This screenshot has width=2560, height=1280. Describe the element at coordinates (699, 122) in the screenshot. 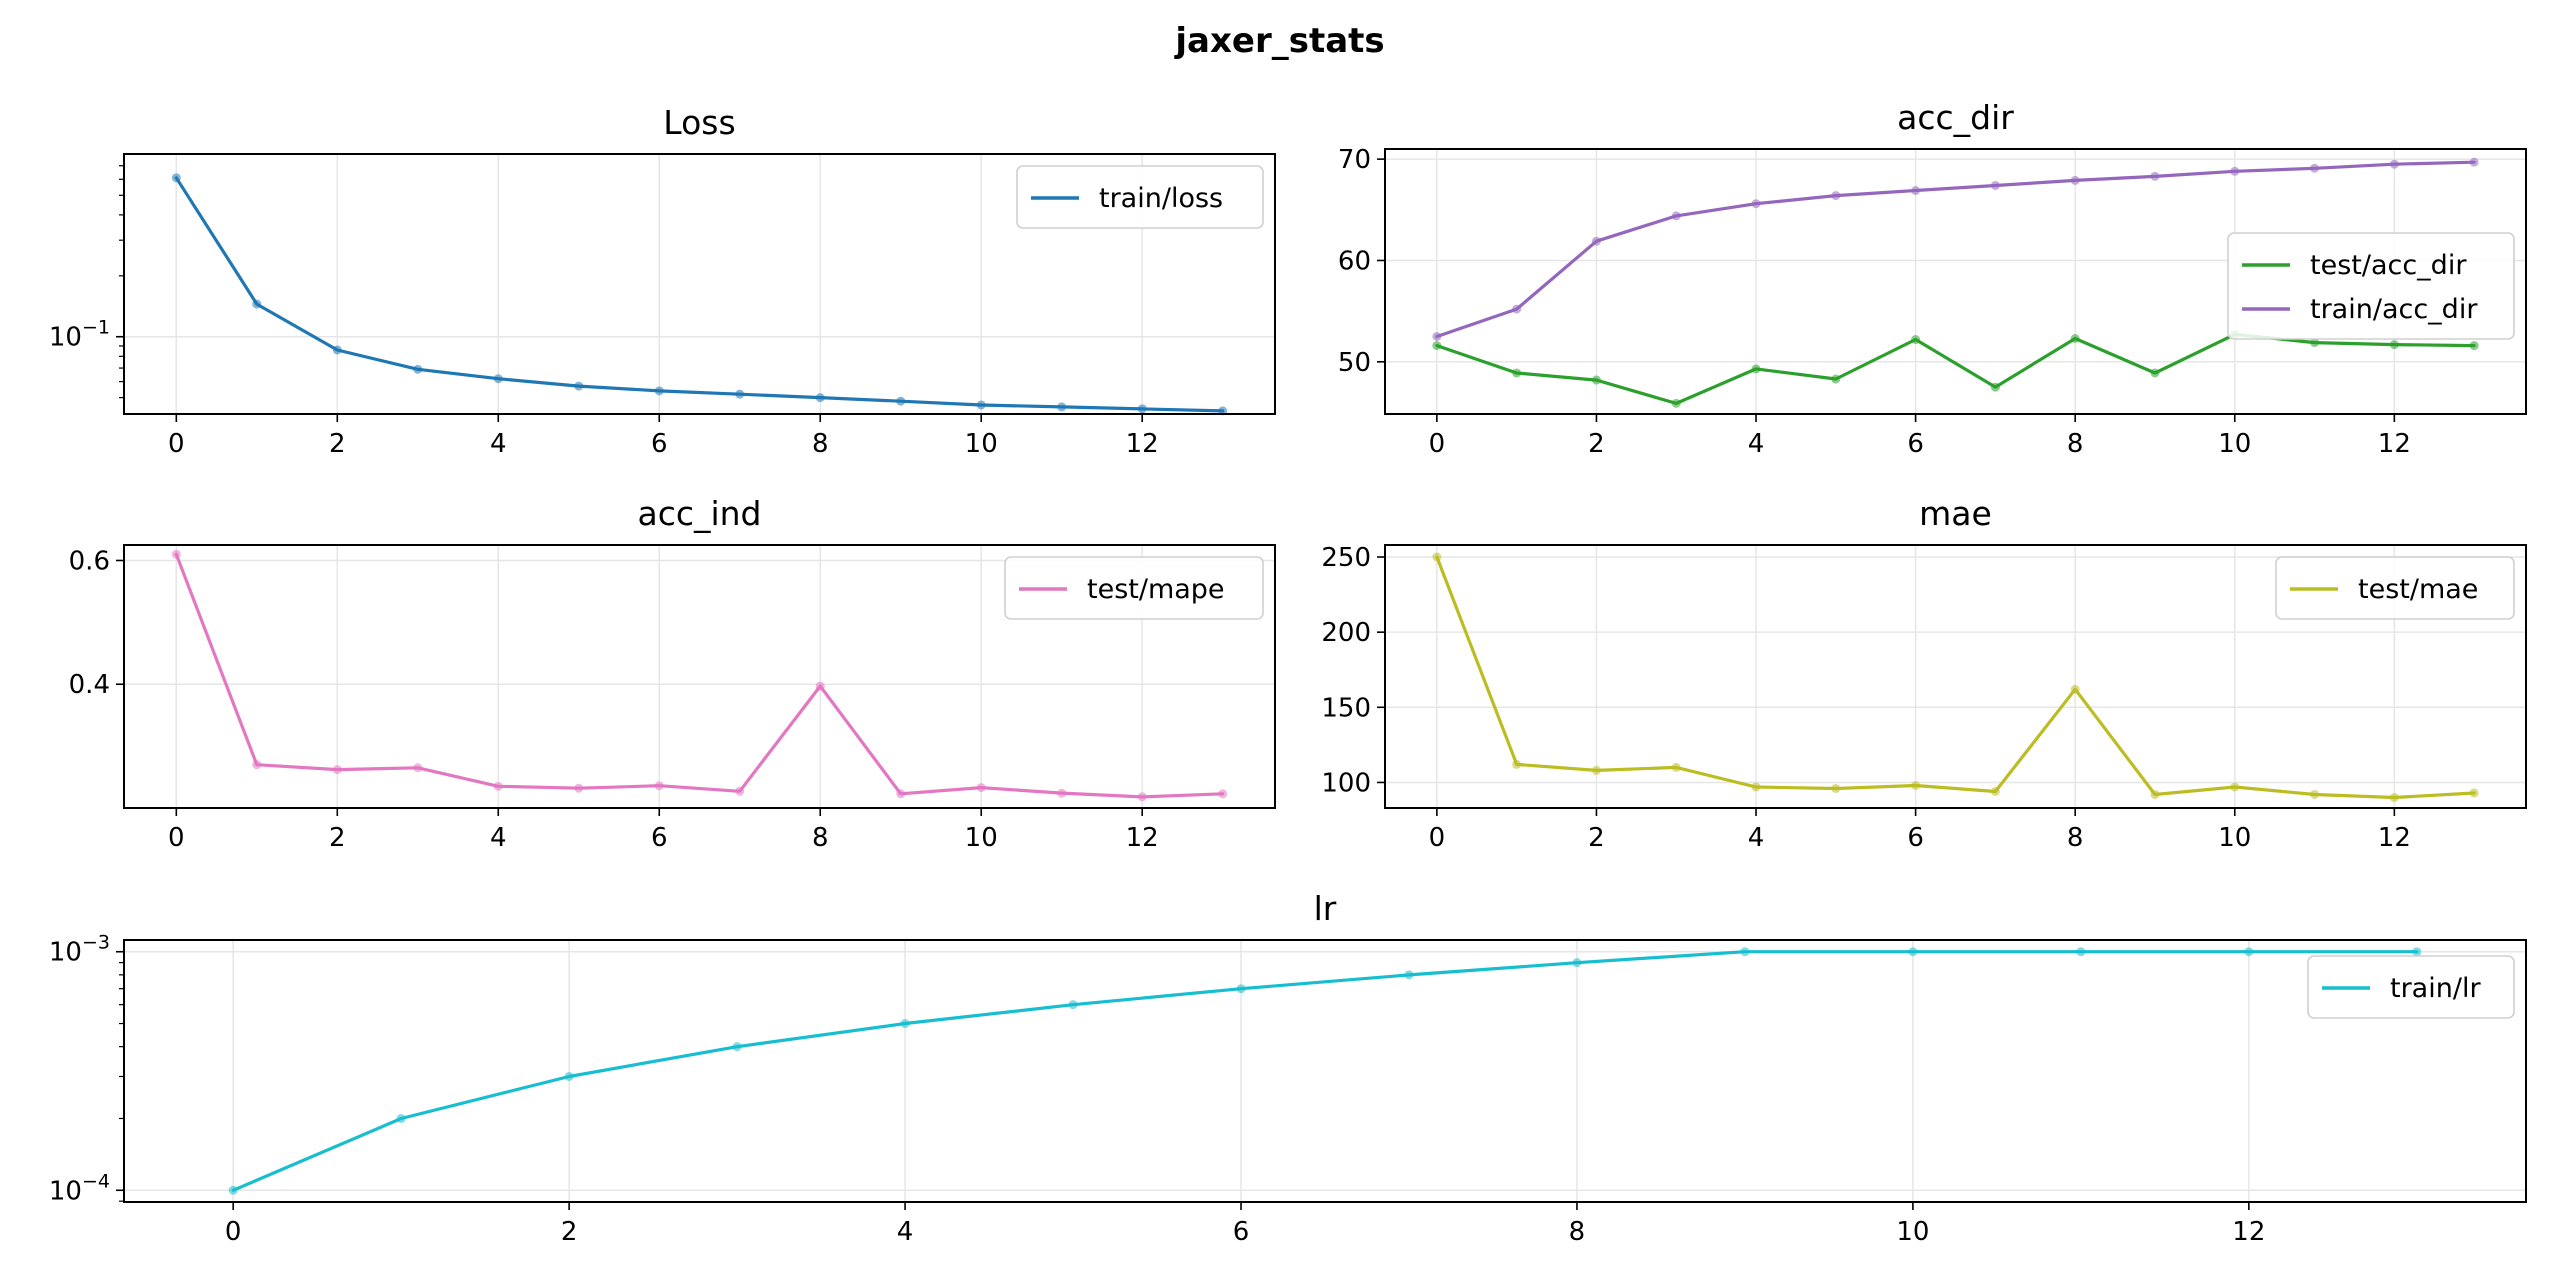

I see `axes-title: Loss` at that location.